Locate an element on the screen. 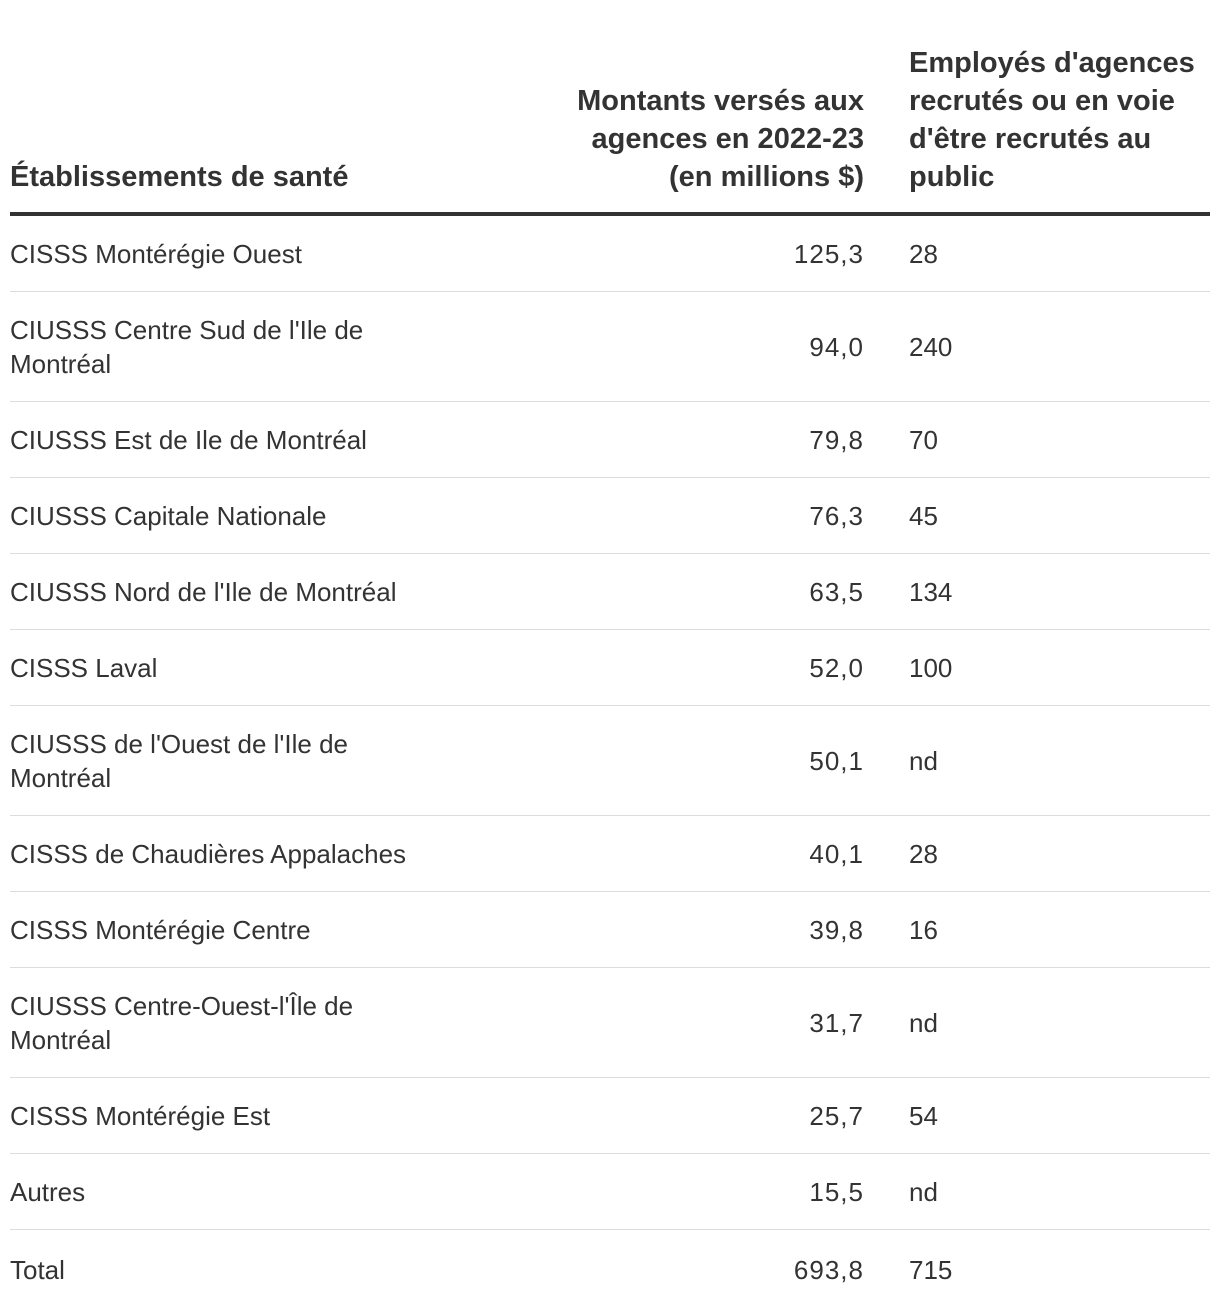  cell-amount: 52,0 is located at coordinates (697, 667).